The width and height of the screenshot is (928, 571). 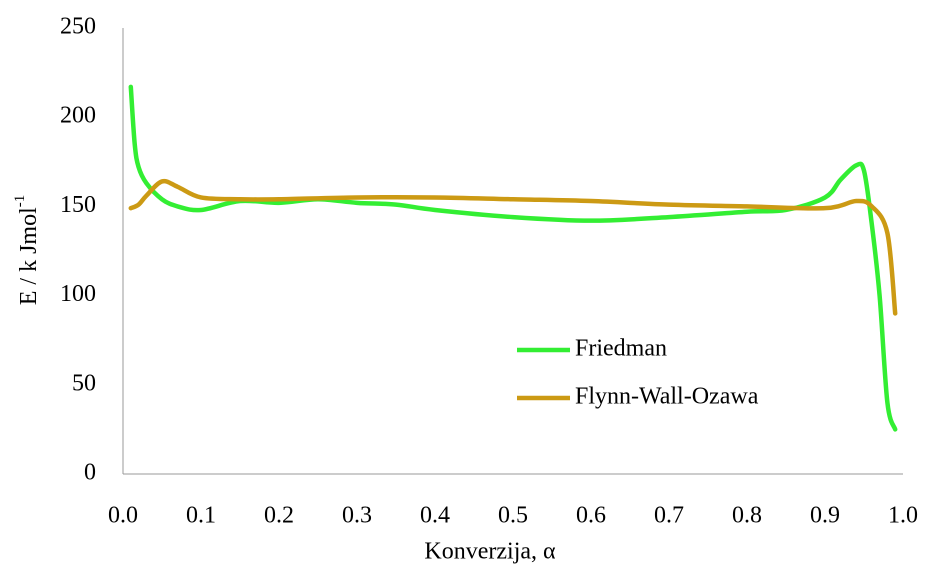 I want to click on x-tick-label: 0.9, so click(x=825, y=516).